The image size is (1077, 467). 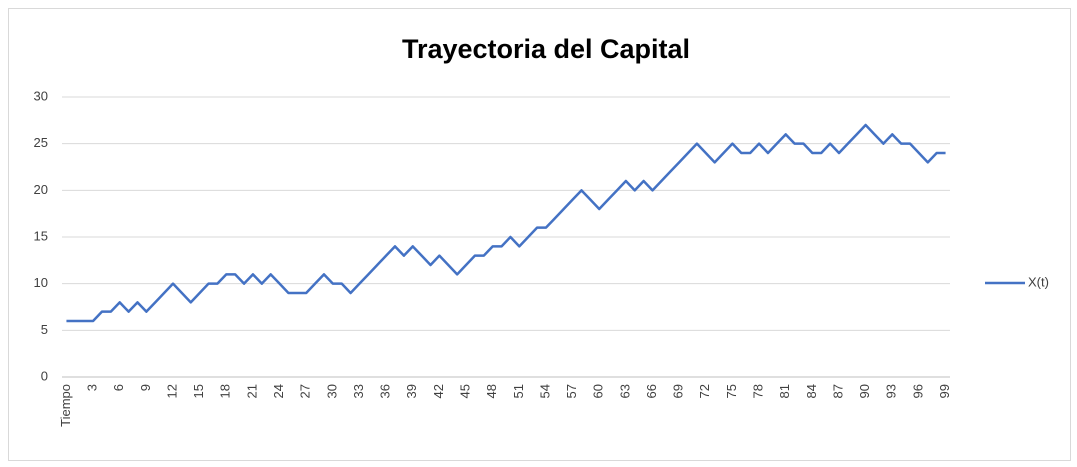 I want to click on x-tick-label: 33, so click(x=358, y=391).